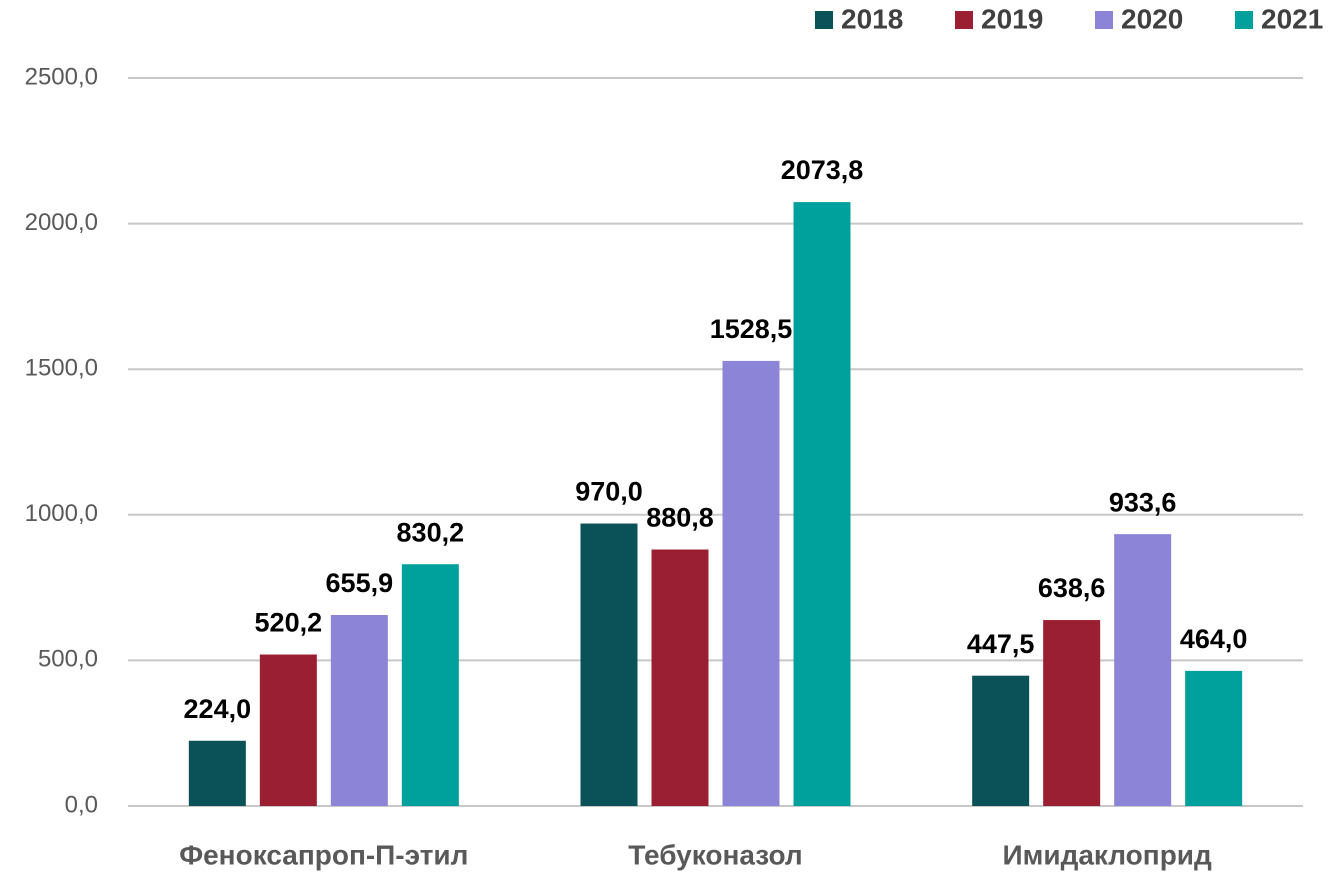 The image size is (1335, 875). I want to click on y-tick-label: 500,0, so click(68, 659).